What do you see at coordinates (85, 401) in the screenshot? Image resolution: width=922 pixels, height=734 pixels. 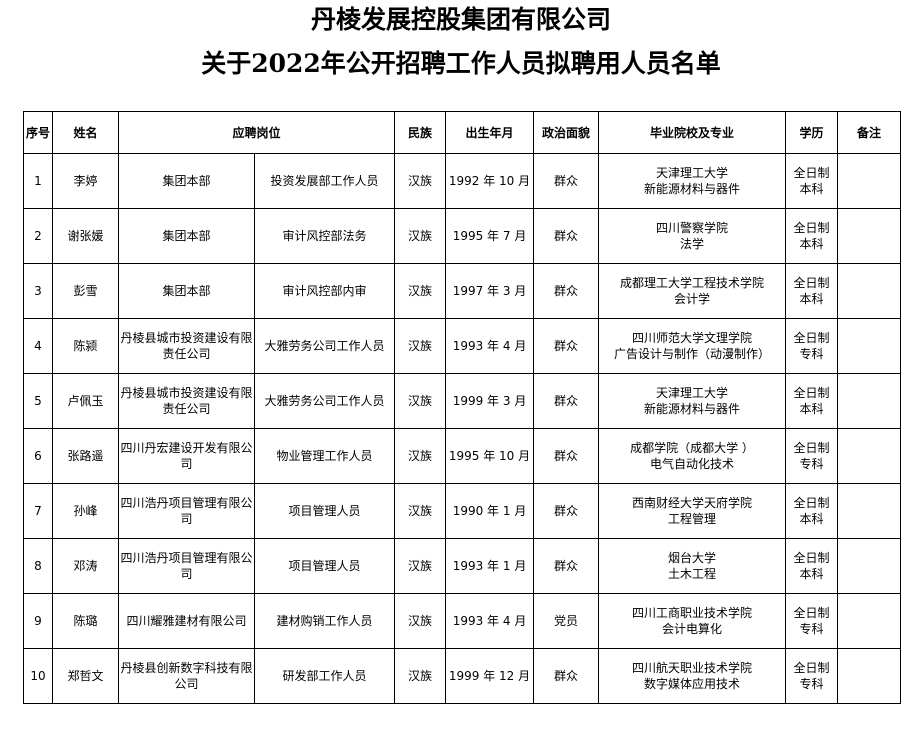 I see `cell-name: 卢佩玉` at bounding box center [85, 401].